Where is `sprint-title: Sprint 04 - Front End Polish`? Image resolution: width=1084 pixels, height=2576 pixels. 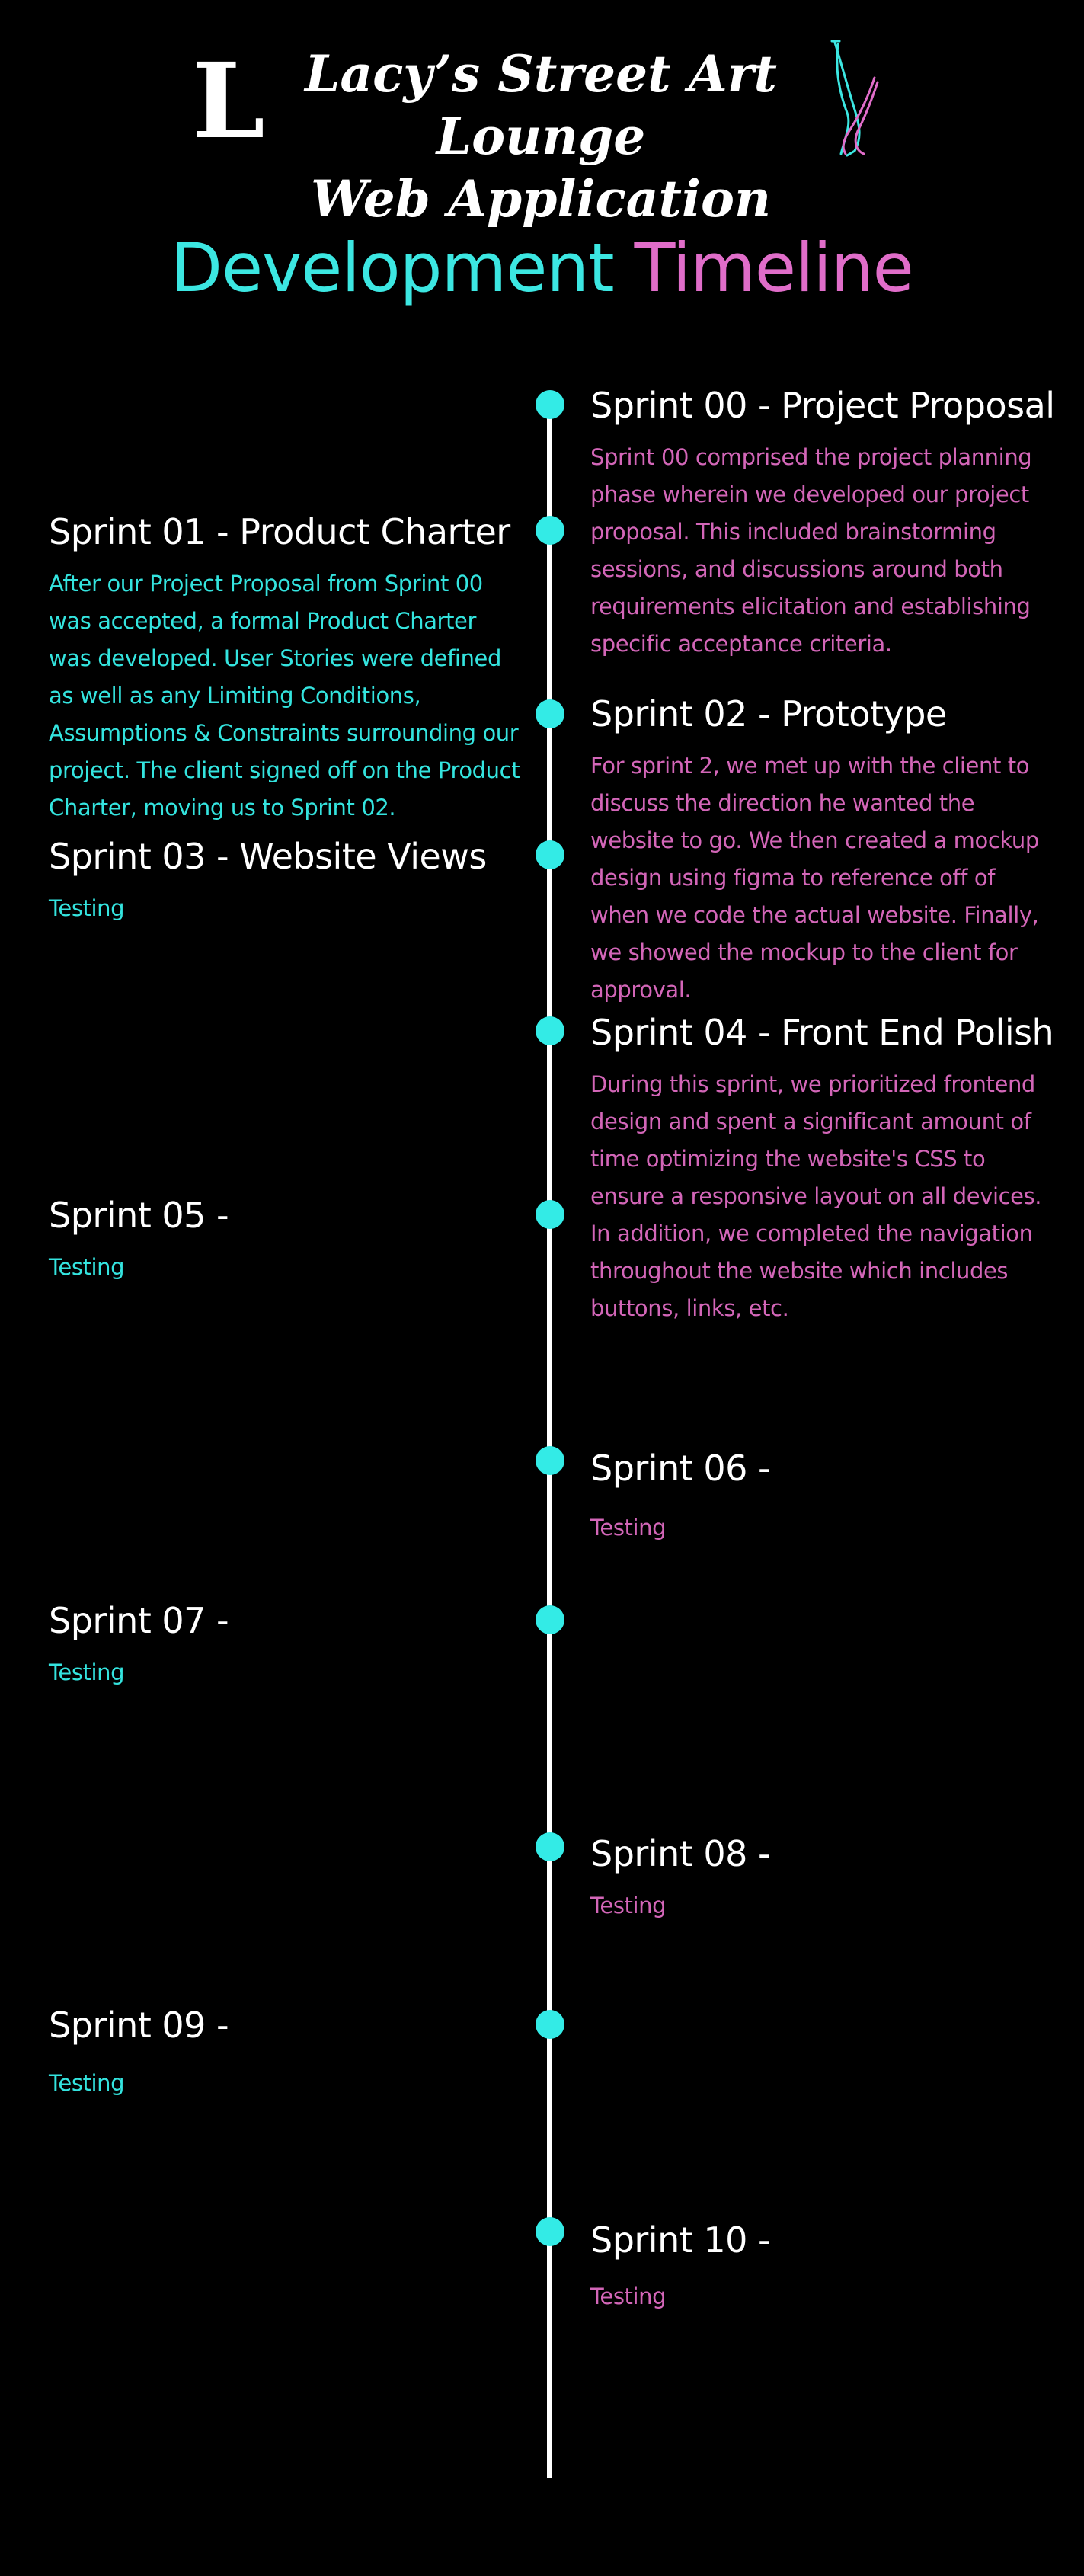 sprint-title: Sprint 04 - Front End Polish is located at coordinates (822, 1032).